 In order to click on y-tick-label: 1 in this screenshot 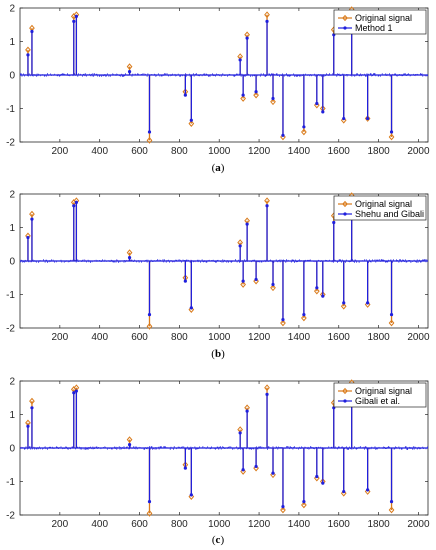, I will do `click(12, 415)`.